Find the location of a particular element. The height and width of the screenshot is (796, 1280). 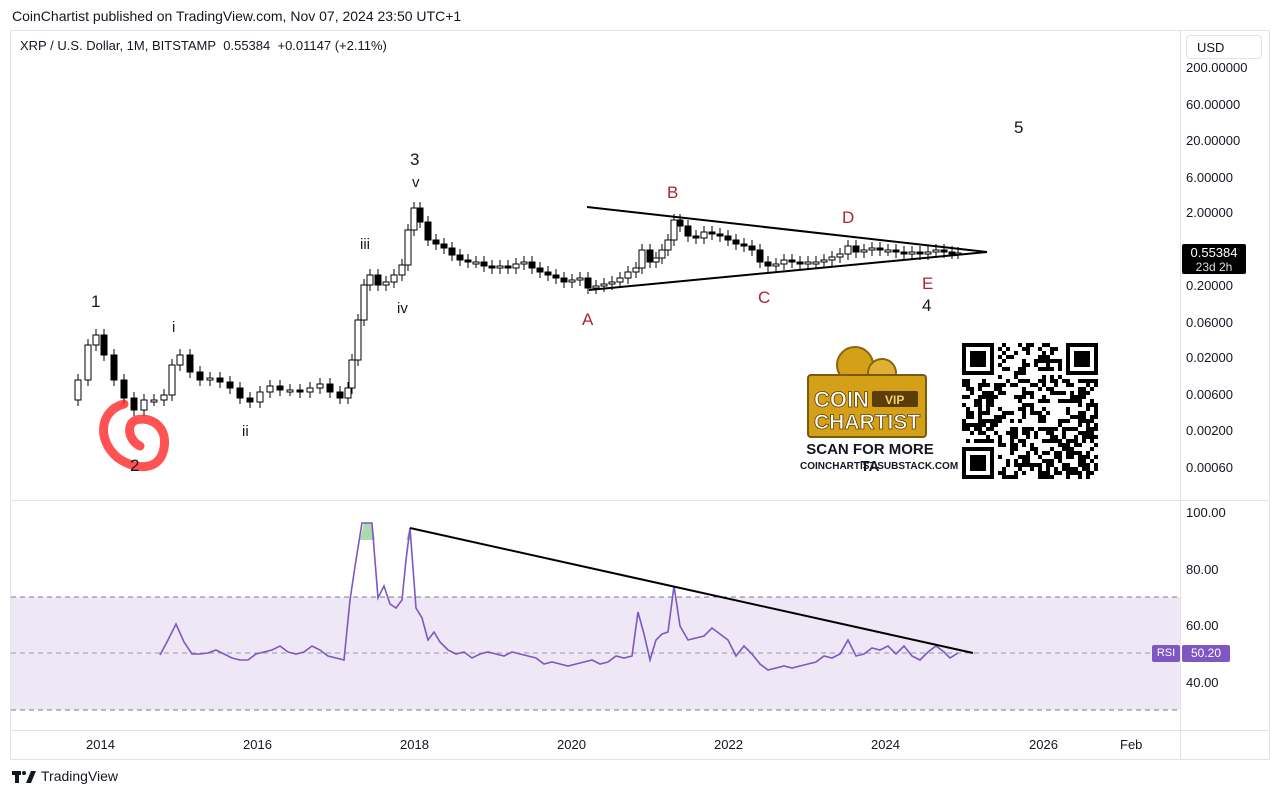

wave-label-iv: iv is located at coordinates (402, 308).